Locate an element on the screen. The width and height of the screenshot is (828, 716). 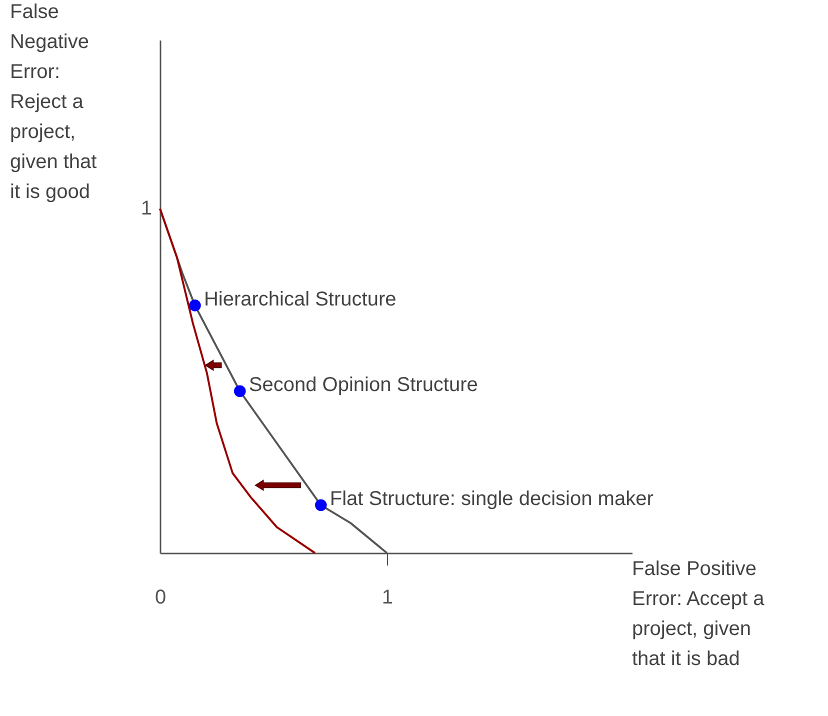
annotation: Second Opinion Structure is located at coordinates (363, 385).